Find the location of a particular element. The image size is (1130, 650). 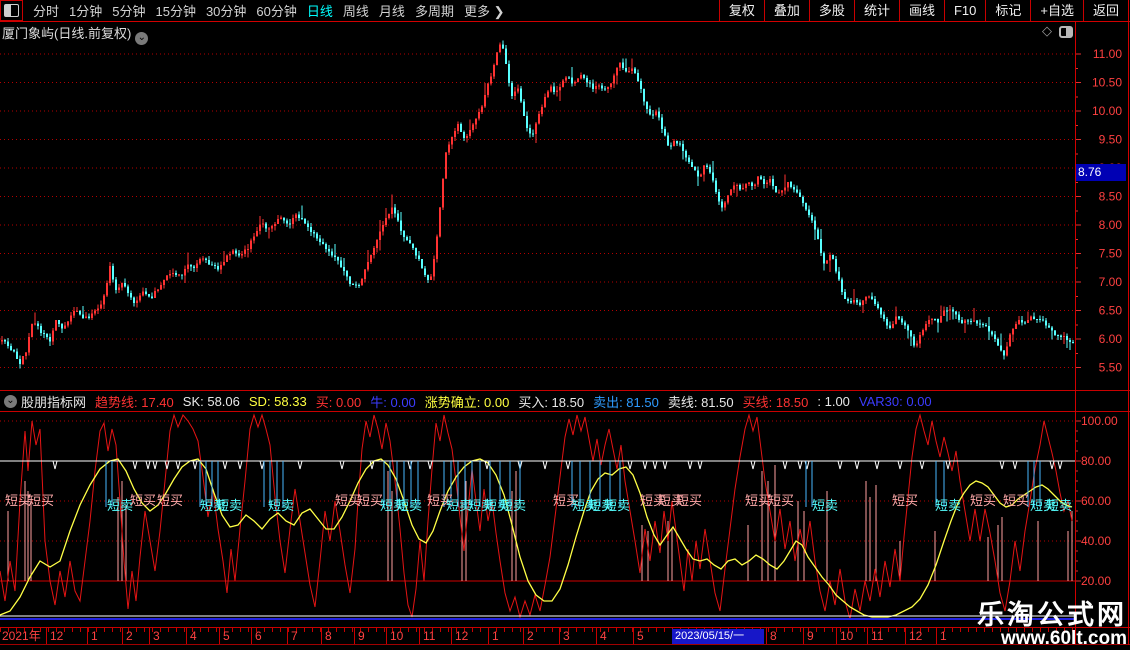

period-item-10: 更多 ❯ is located at coordinates (484, 11).